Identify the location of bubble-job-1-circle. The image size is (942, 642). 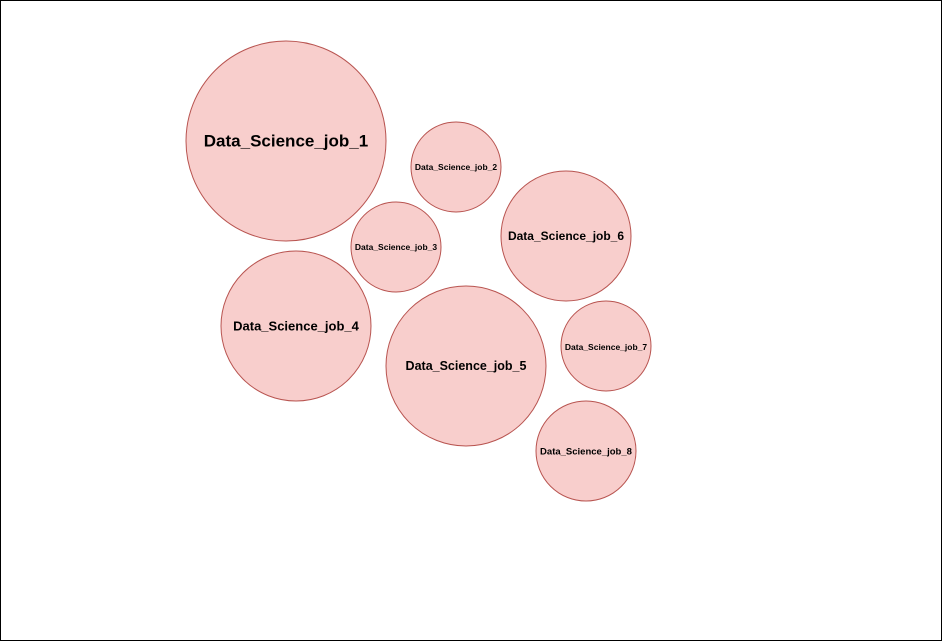
(286, 141).